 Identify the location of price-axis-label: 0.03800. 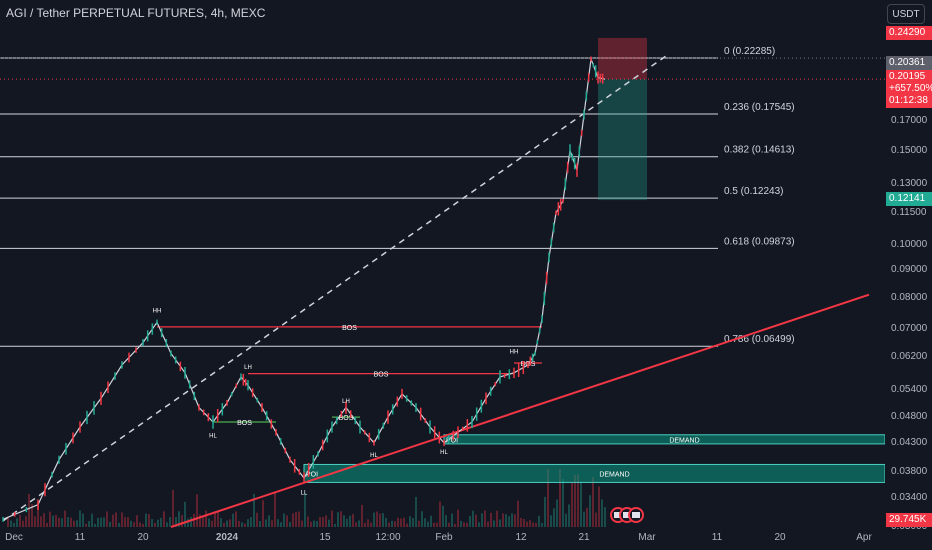
(909, 471).